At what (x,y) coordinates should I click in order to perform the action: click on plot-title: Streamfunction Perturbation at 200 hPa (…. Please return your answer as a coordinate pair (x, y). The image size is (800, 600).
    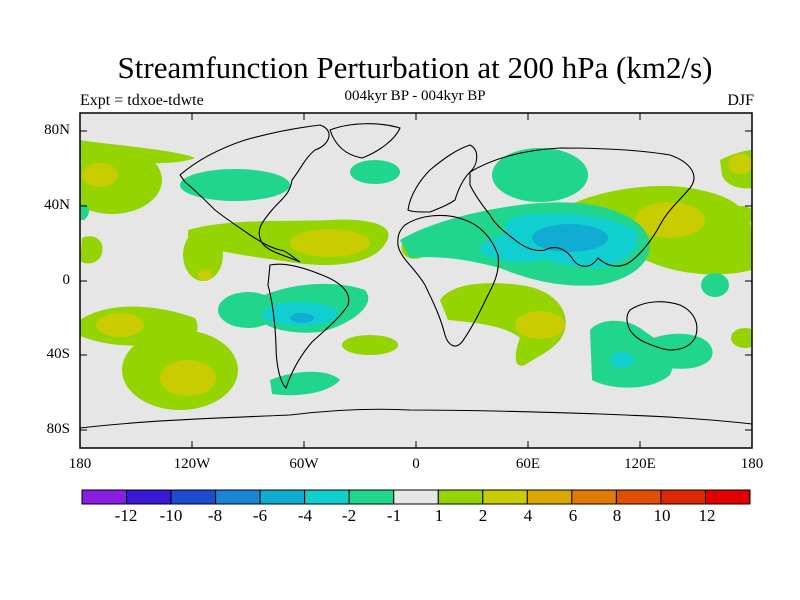
    Looking at the image, I should click on (415, 67).